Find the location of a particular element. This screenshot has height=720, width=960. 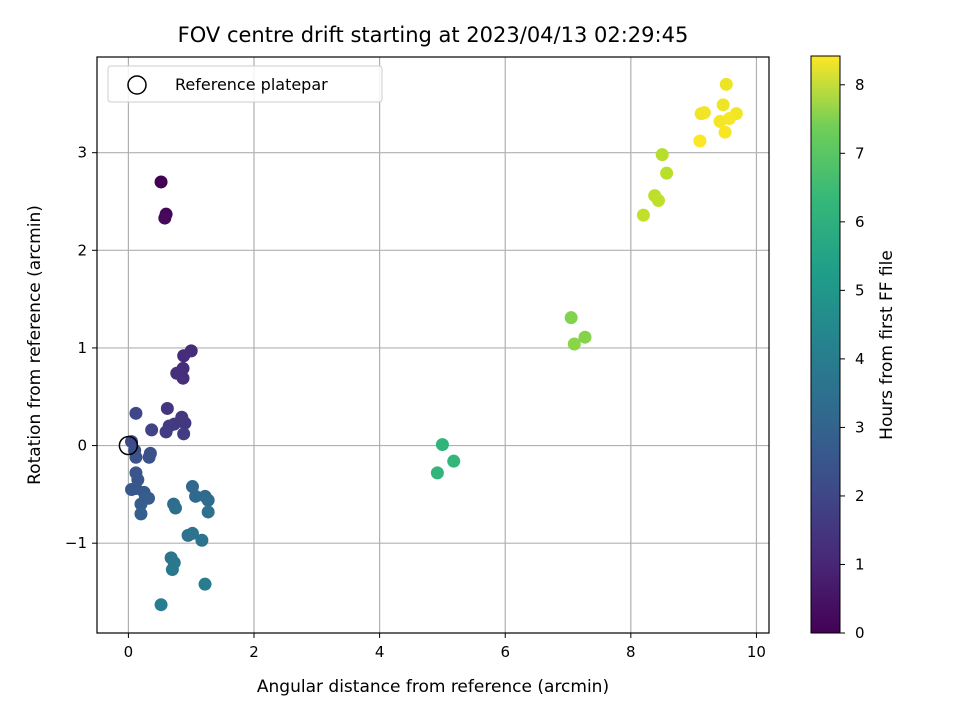

legend-box is located at coordinates (245, 84).